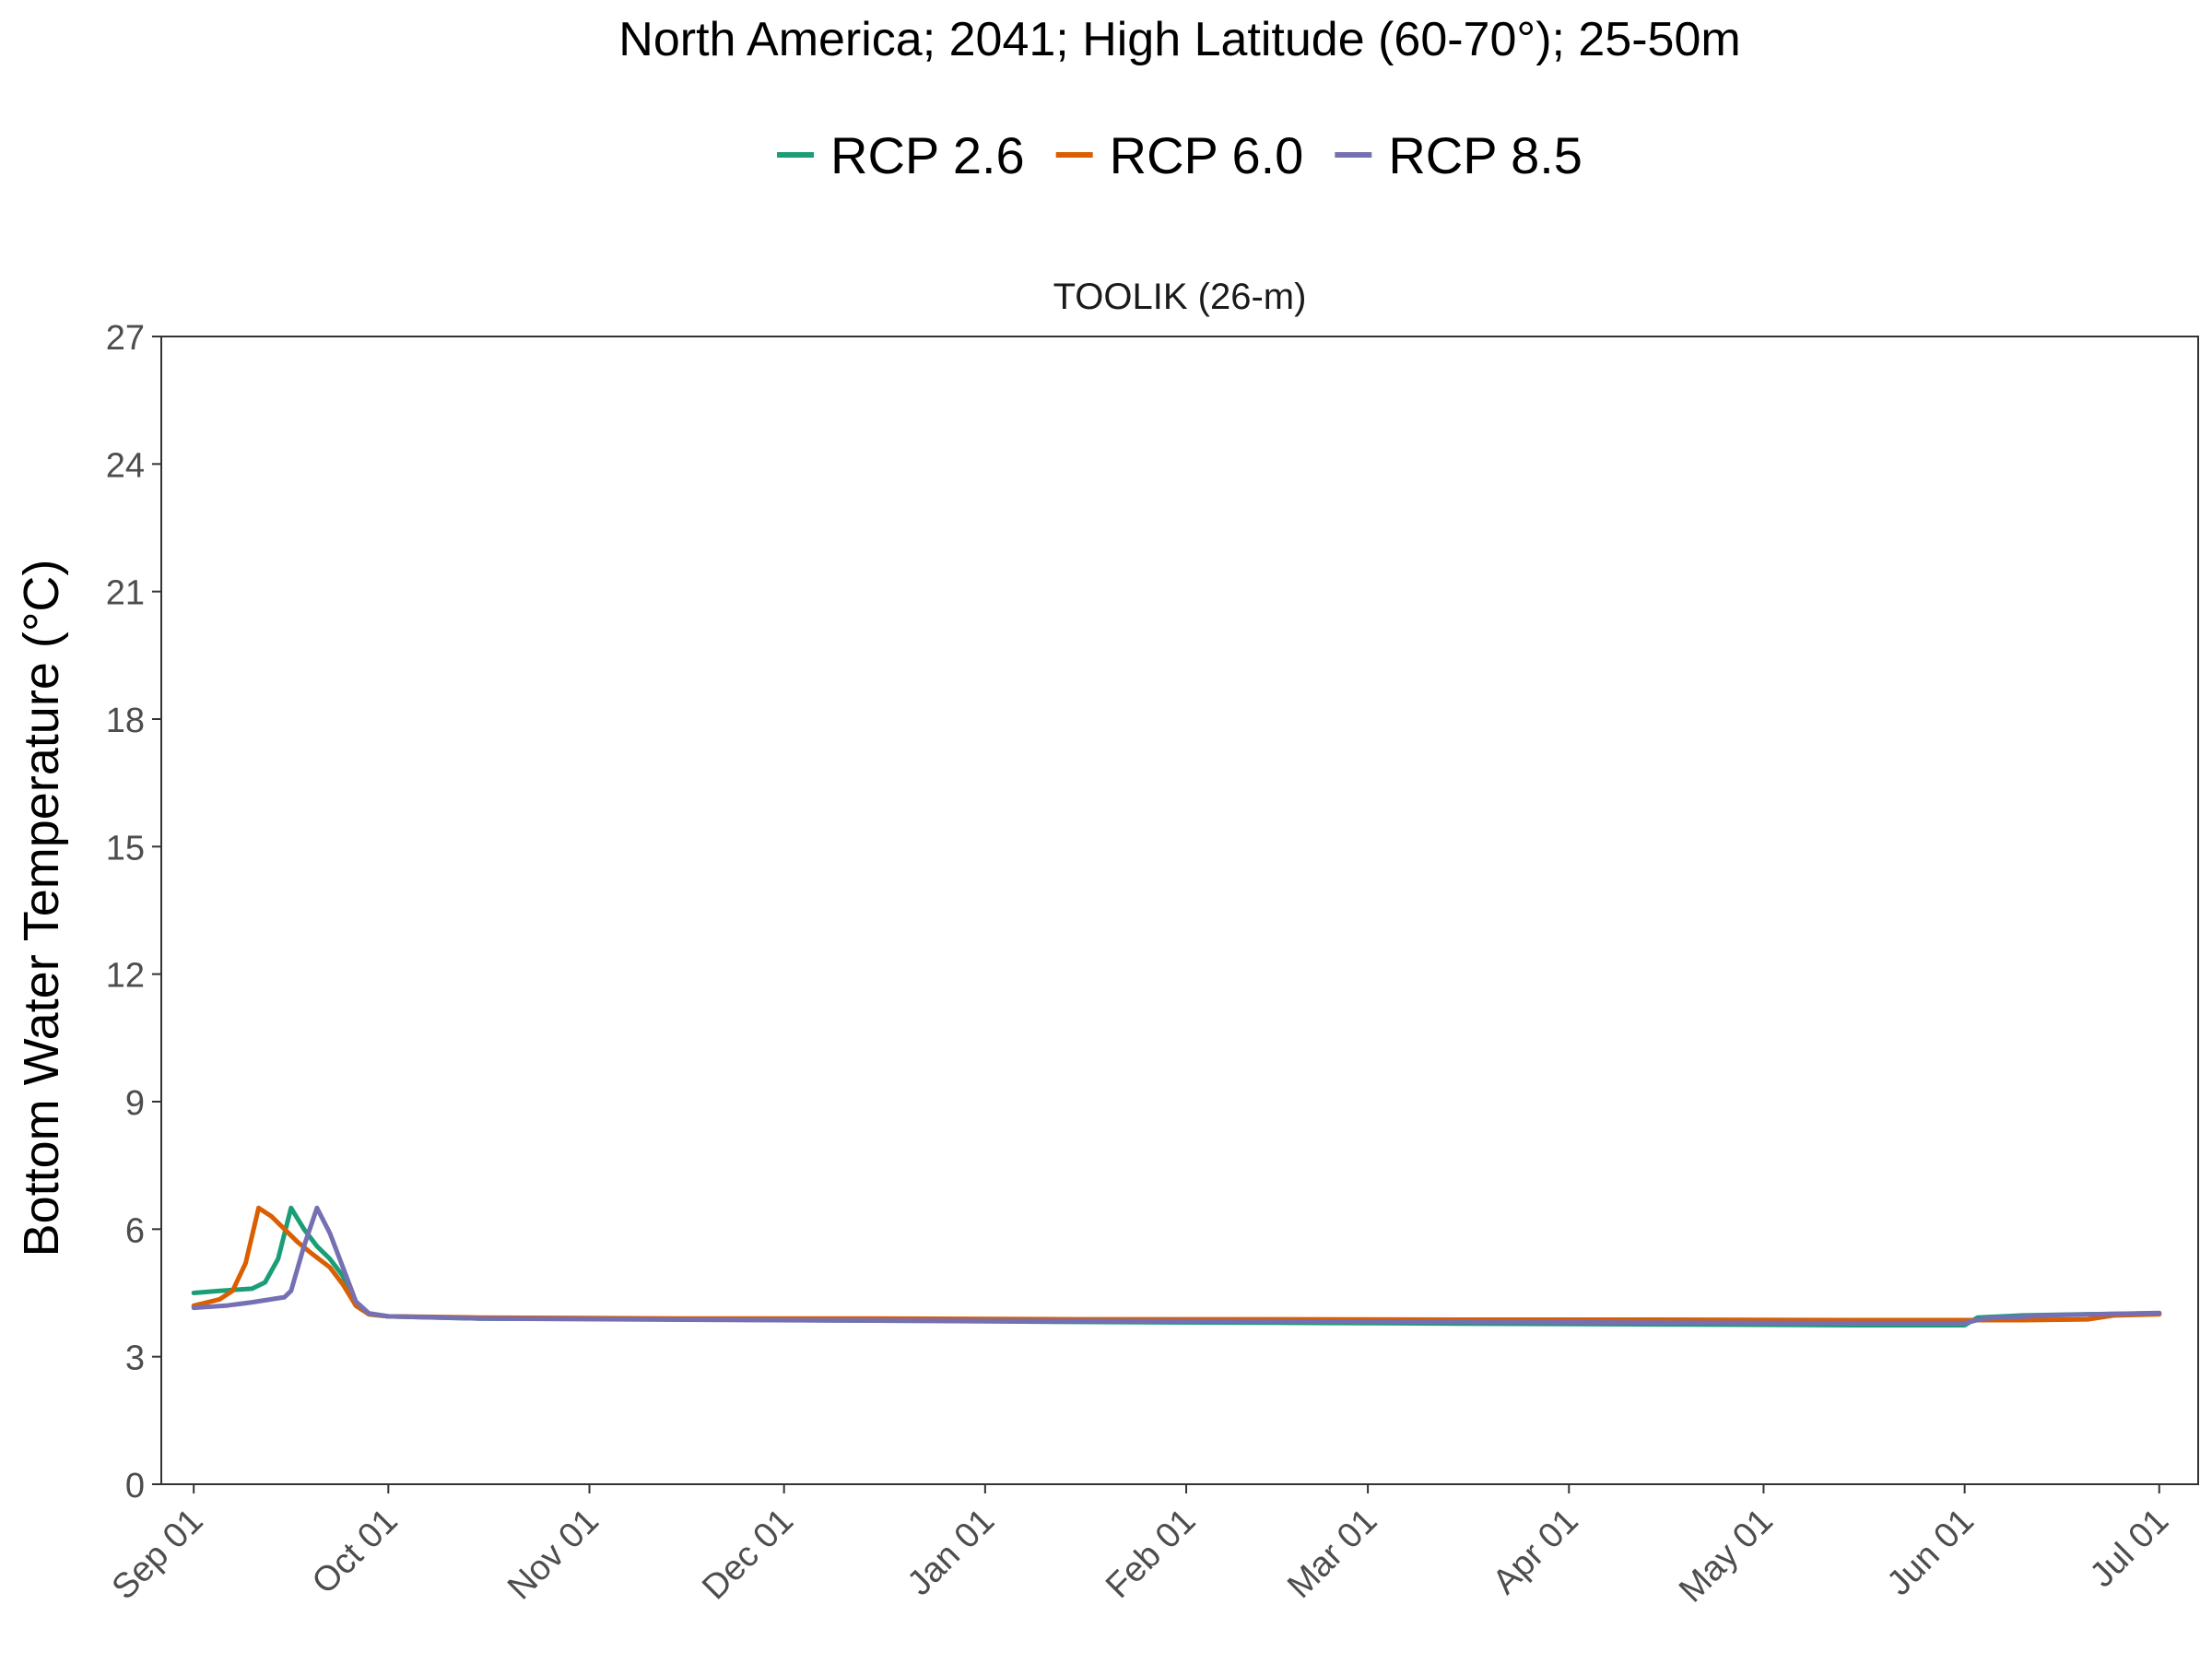 The image size is (2212, 1664). Describe the element at coordinates (125, 721) in the screenshot. I see `y-tick-label: 18` at that location.